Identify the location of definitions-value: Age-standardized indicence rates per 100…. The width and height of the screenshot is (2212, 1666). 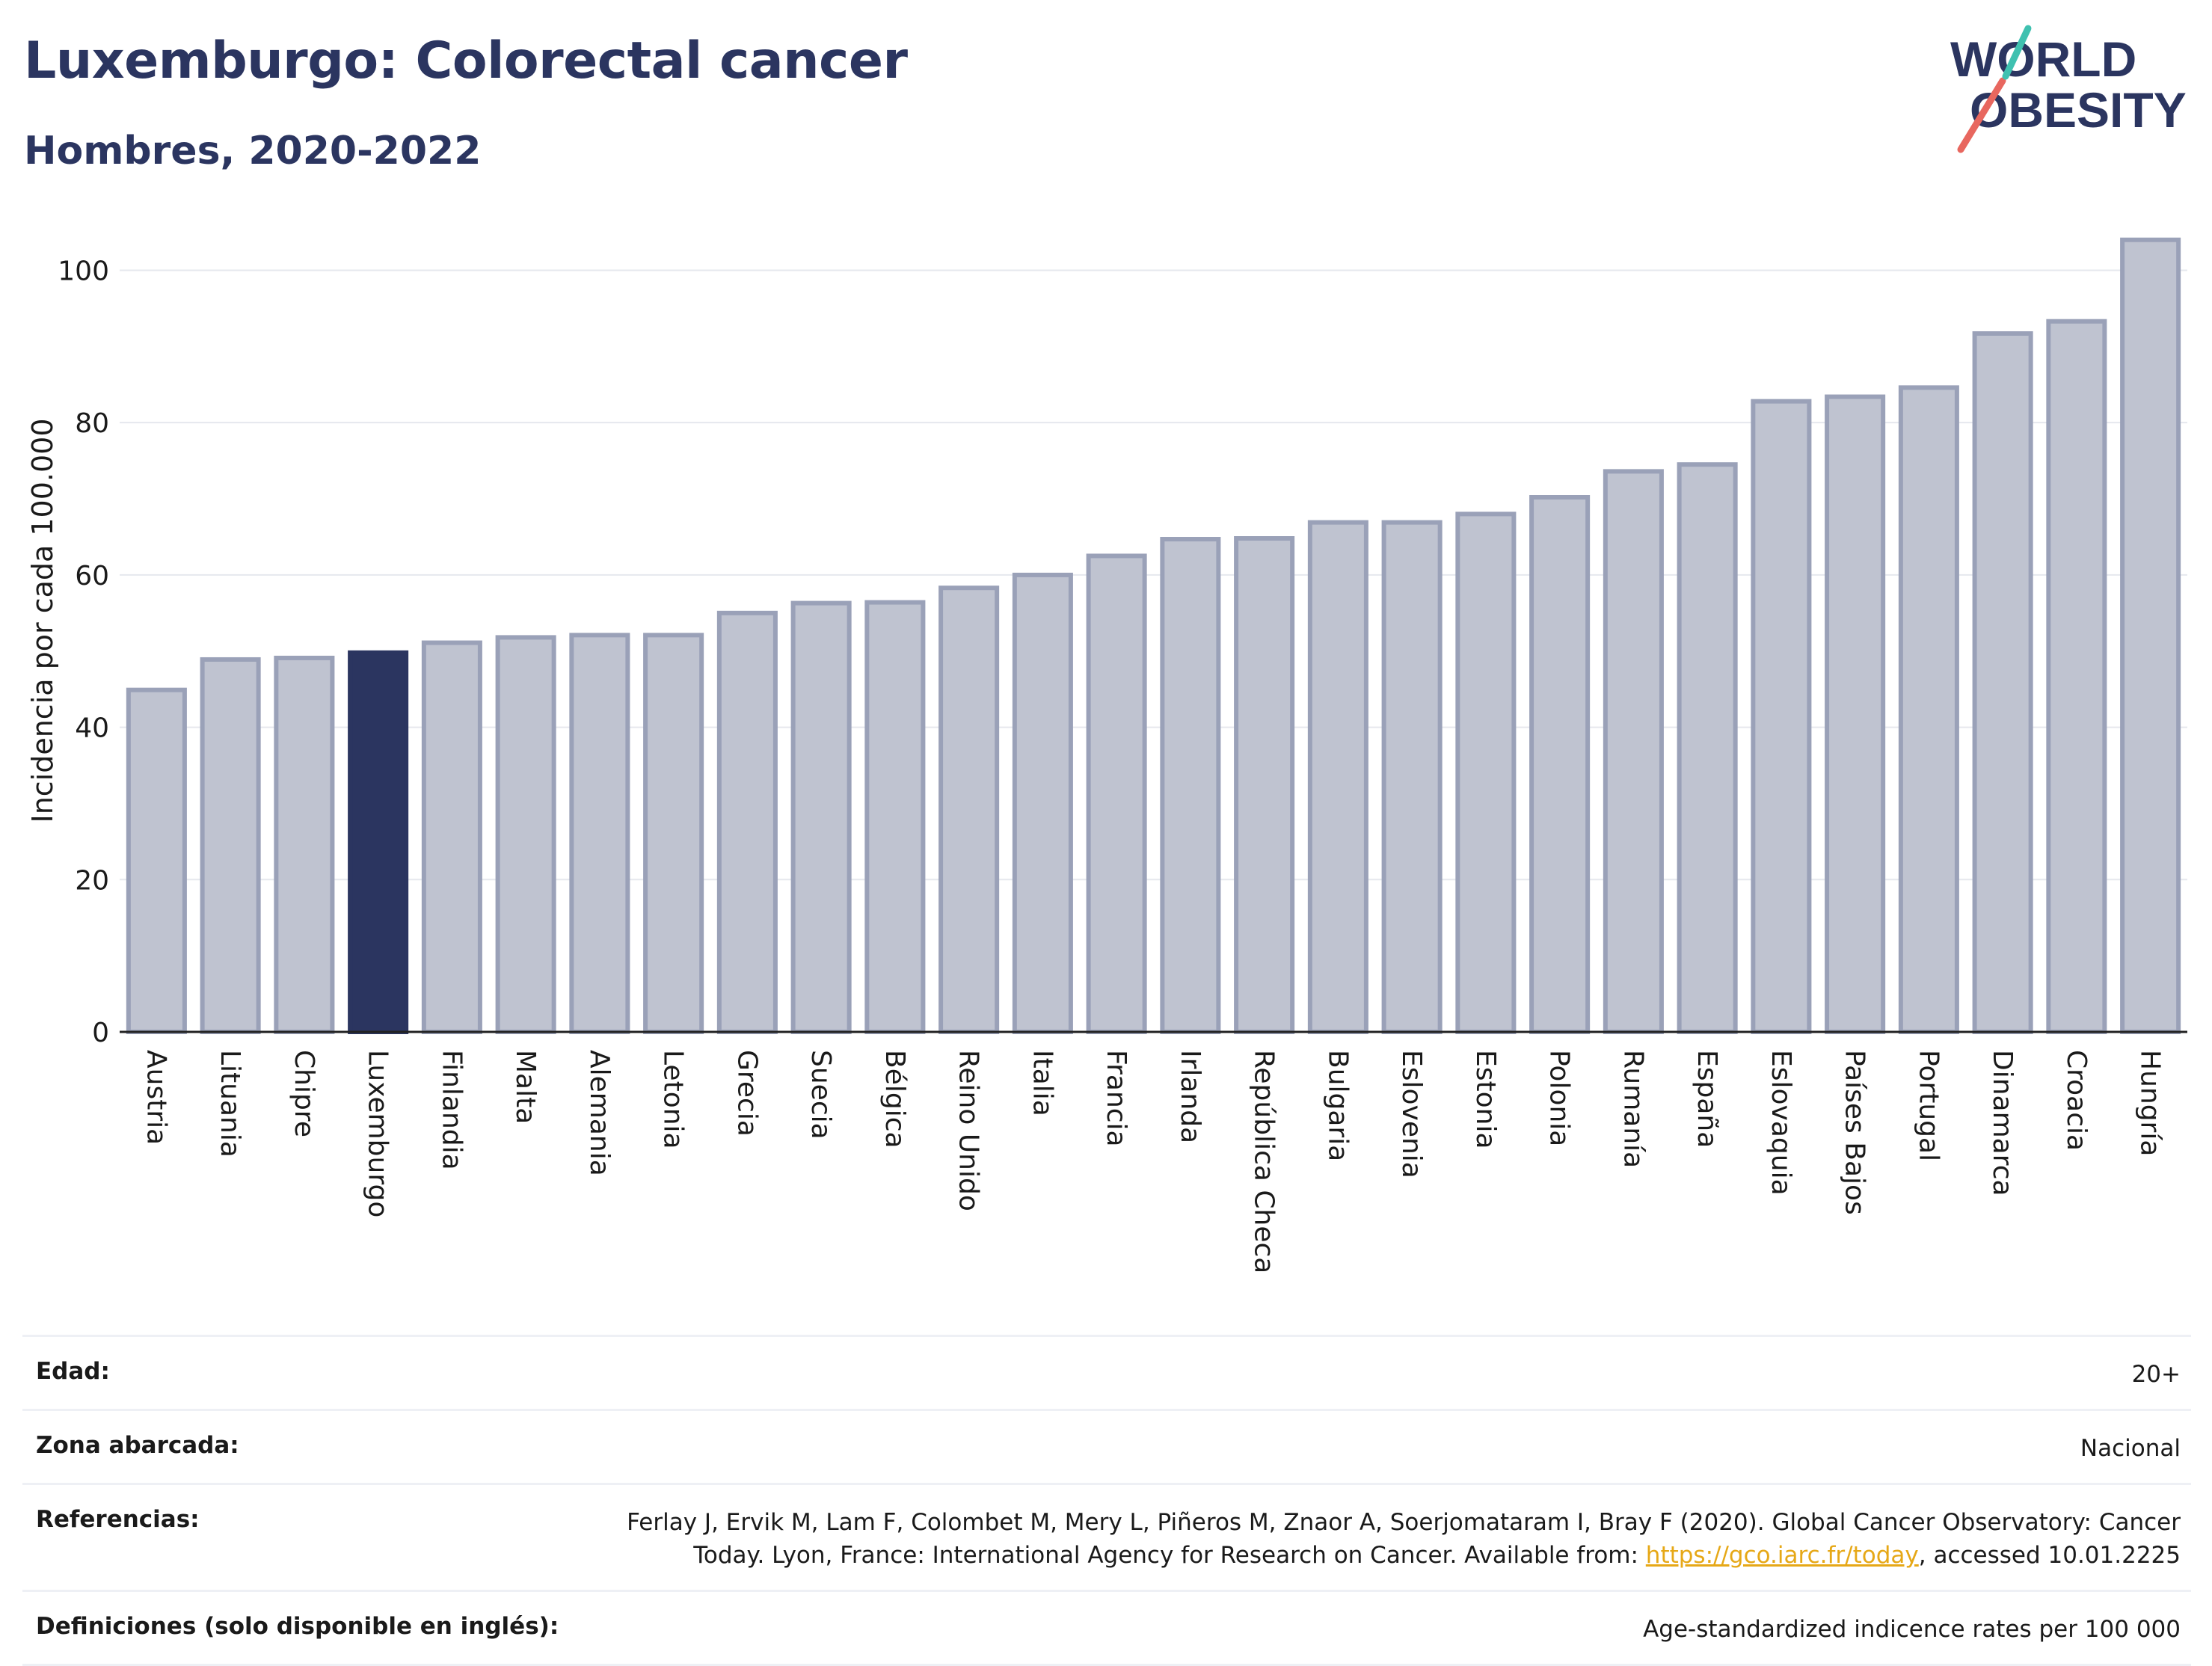
(1912, 1629).